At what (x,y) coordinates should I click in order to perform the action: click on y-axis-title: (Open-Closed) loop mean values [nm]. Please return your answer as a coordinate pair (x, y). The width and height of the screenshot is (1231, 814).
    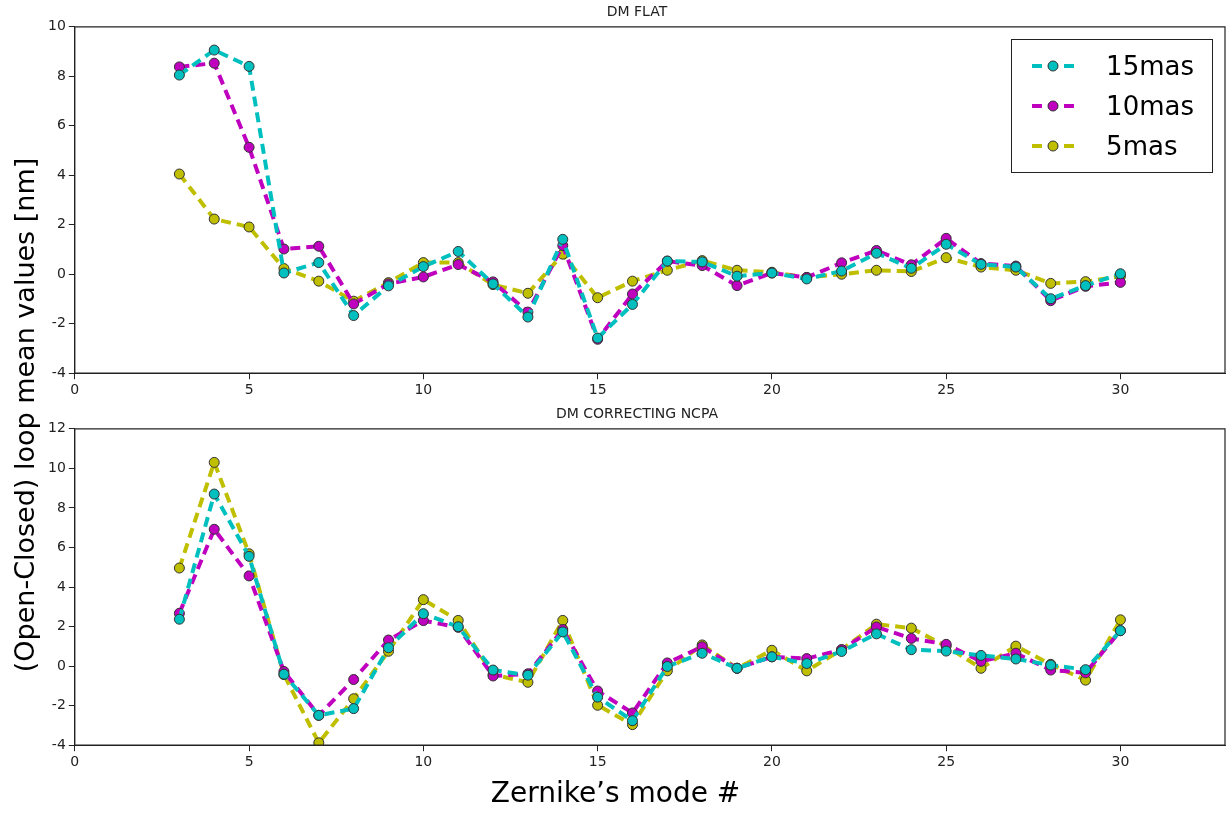
    Looking at the image, I should click on (24, 415).